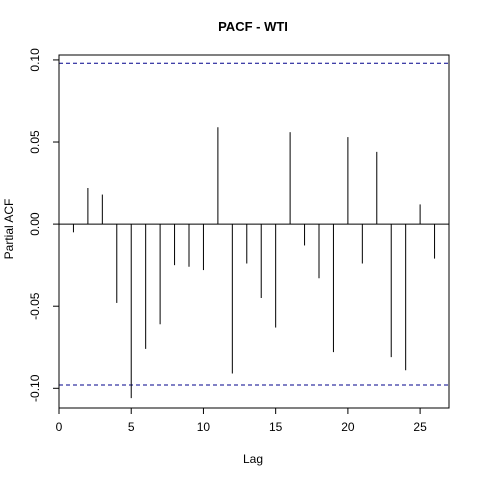  Describe the element at coordinates (276, 427) in the screenshot. I see `x-tick-label: 15` at that location.